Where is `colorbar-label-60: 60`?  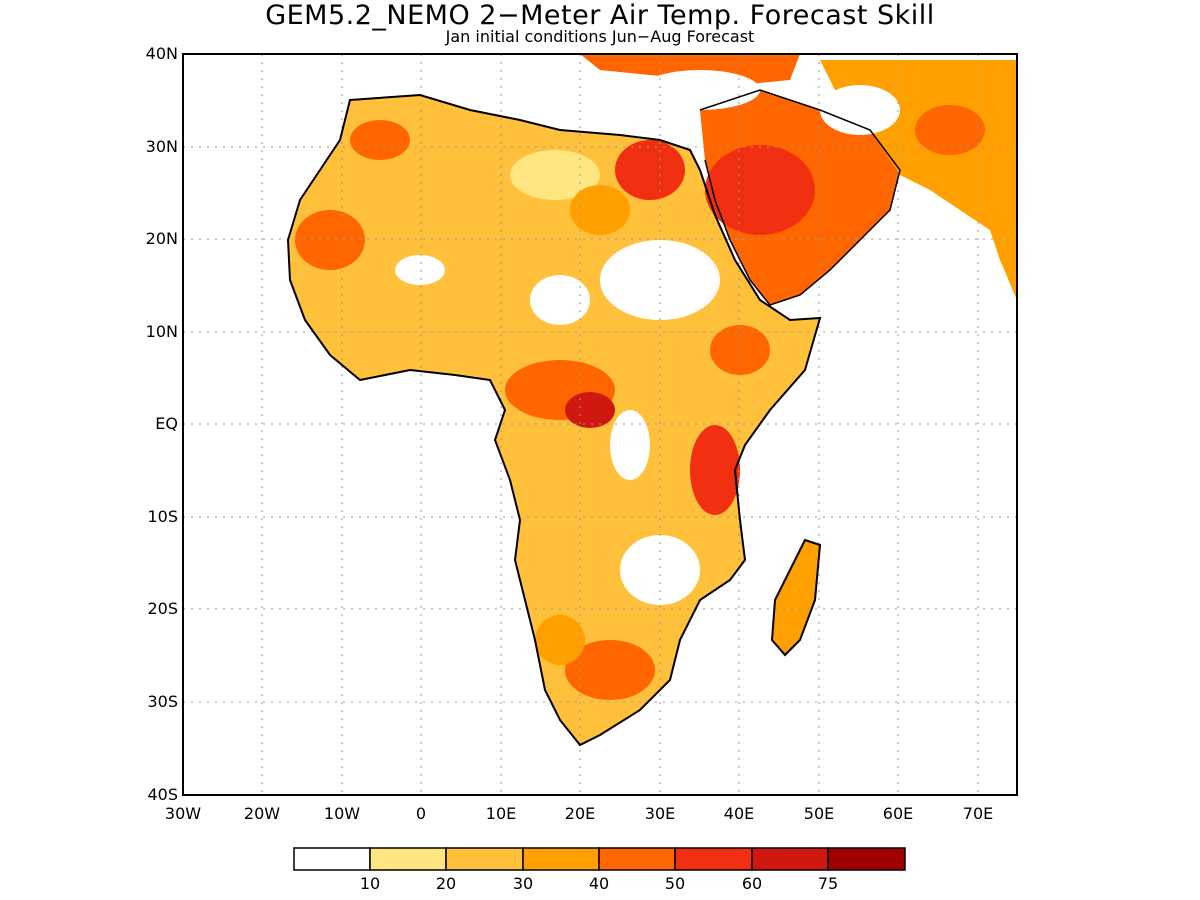
colorbar-label-60: 60 is located at coordinates (752, 883).